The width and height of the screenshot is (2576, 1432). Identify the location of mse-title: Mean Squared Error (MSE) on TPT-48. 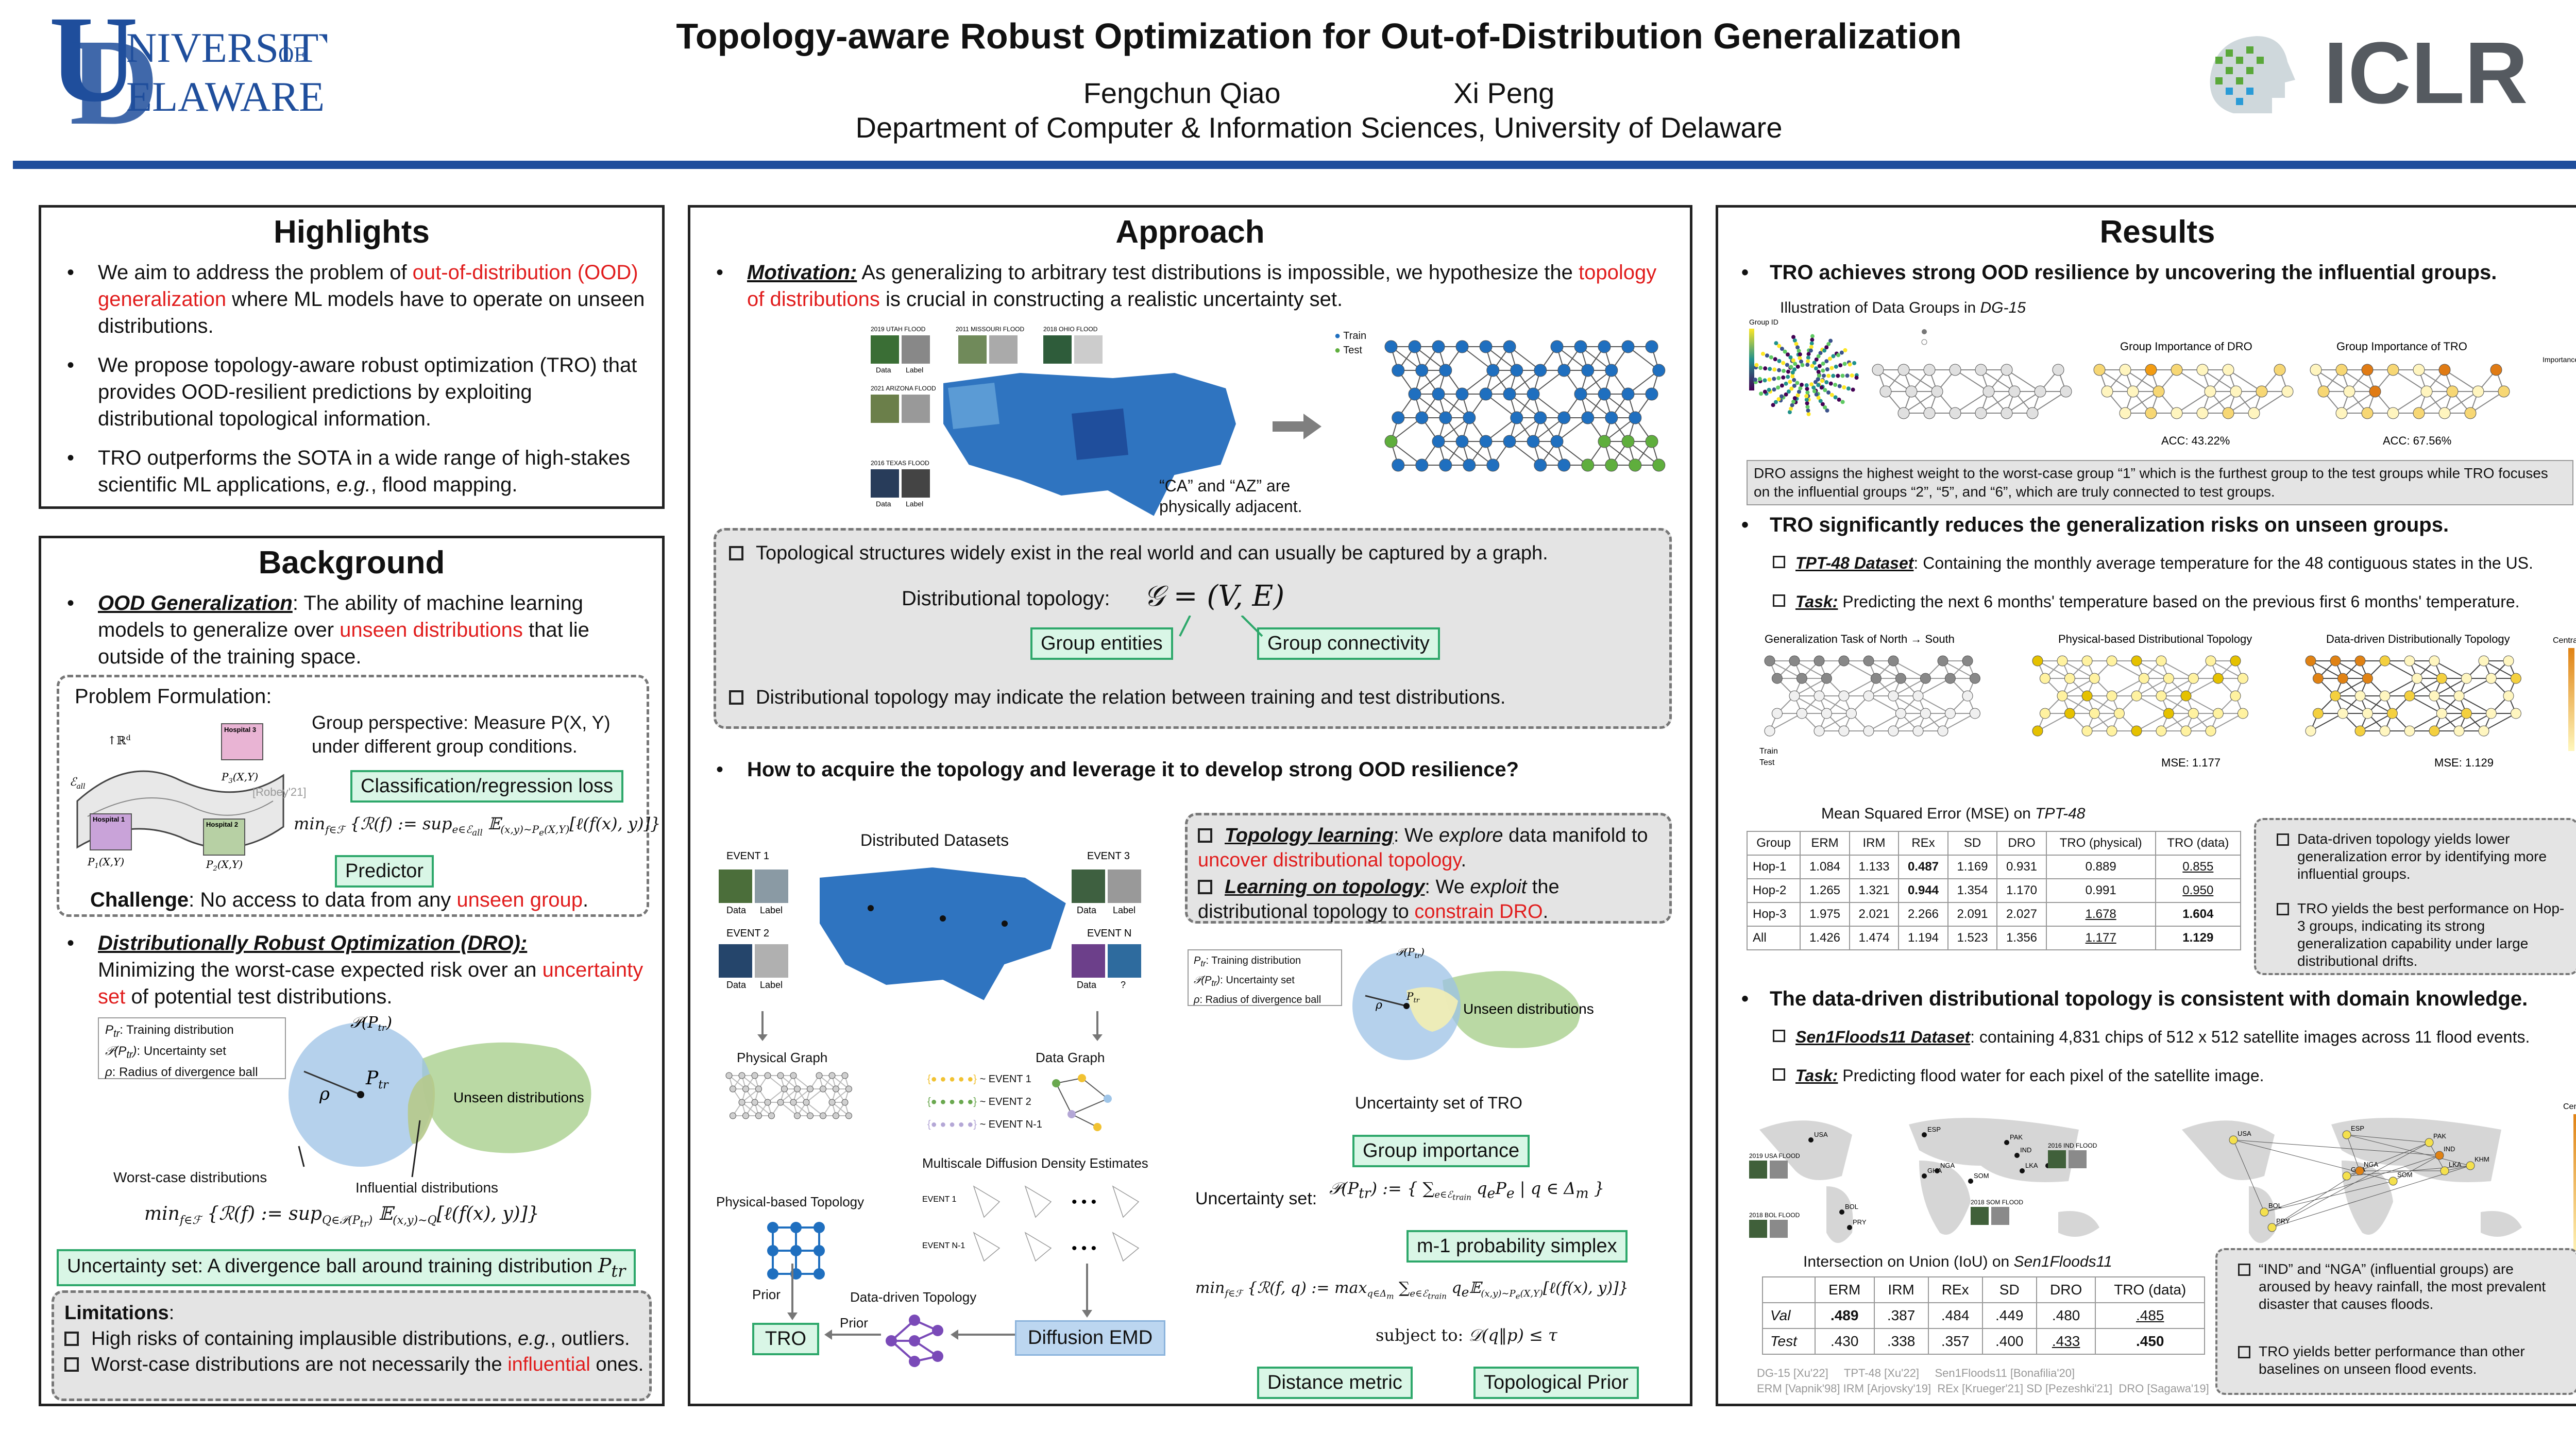
(1953, 813).